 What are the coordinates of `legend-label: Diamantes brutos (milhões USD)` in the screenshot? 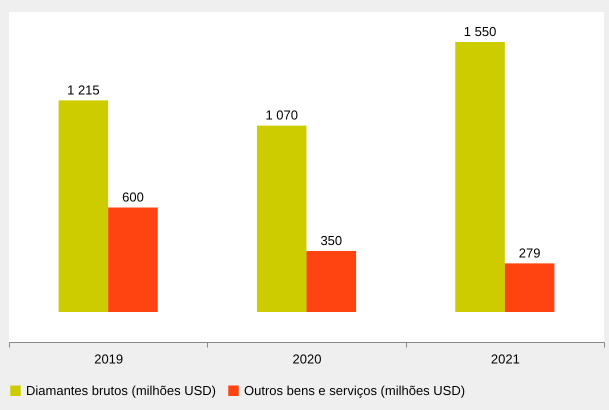 It's located at (121, 390).